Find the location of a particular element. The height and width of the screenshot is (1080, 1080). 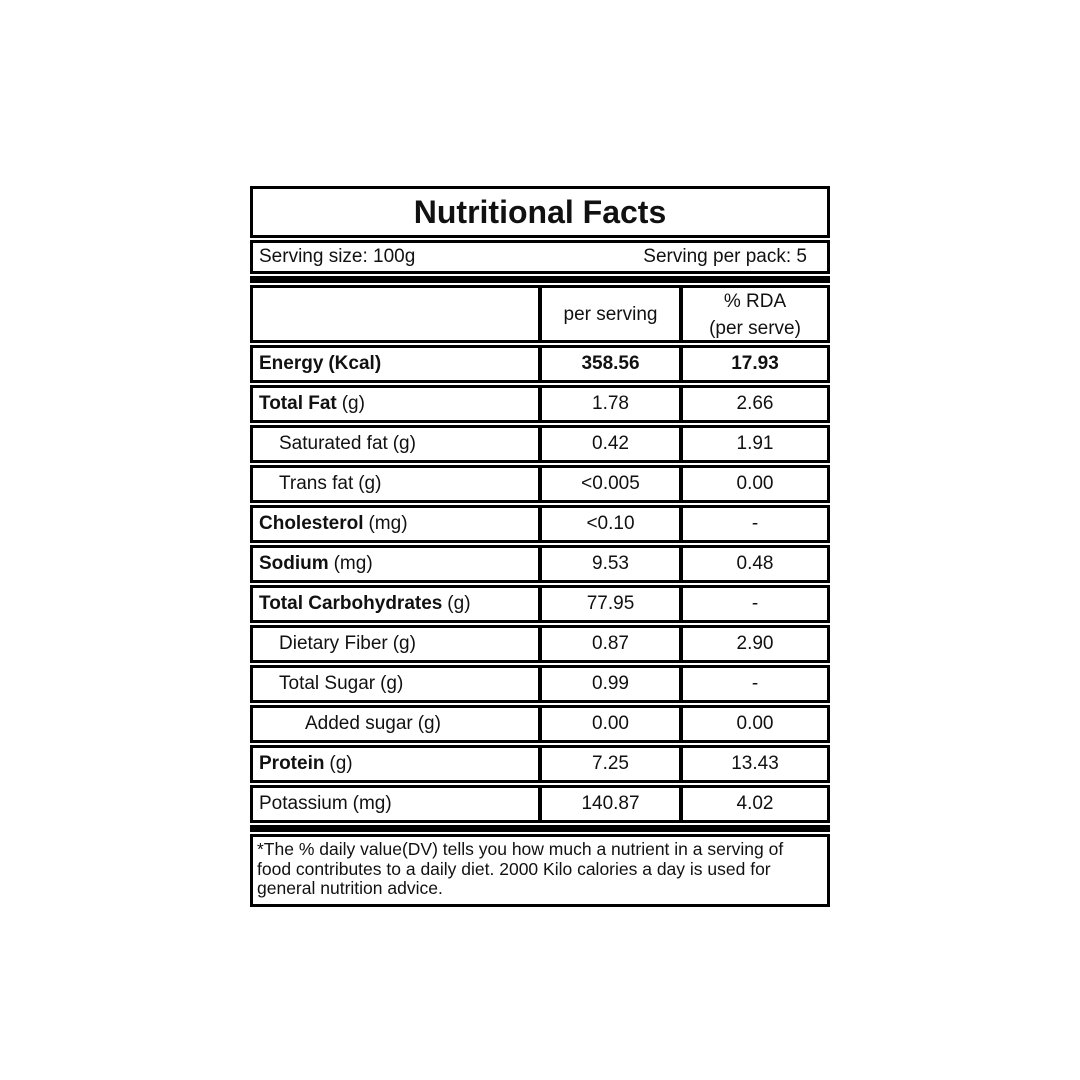

value-per-serving: 140.87 is located at coordinates (610, 803).